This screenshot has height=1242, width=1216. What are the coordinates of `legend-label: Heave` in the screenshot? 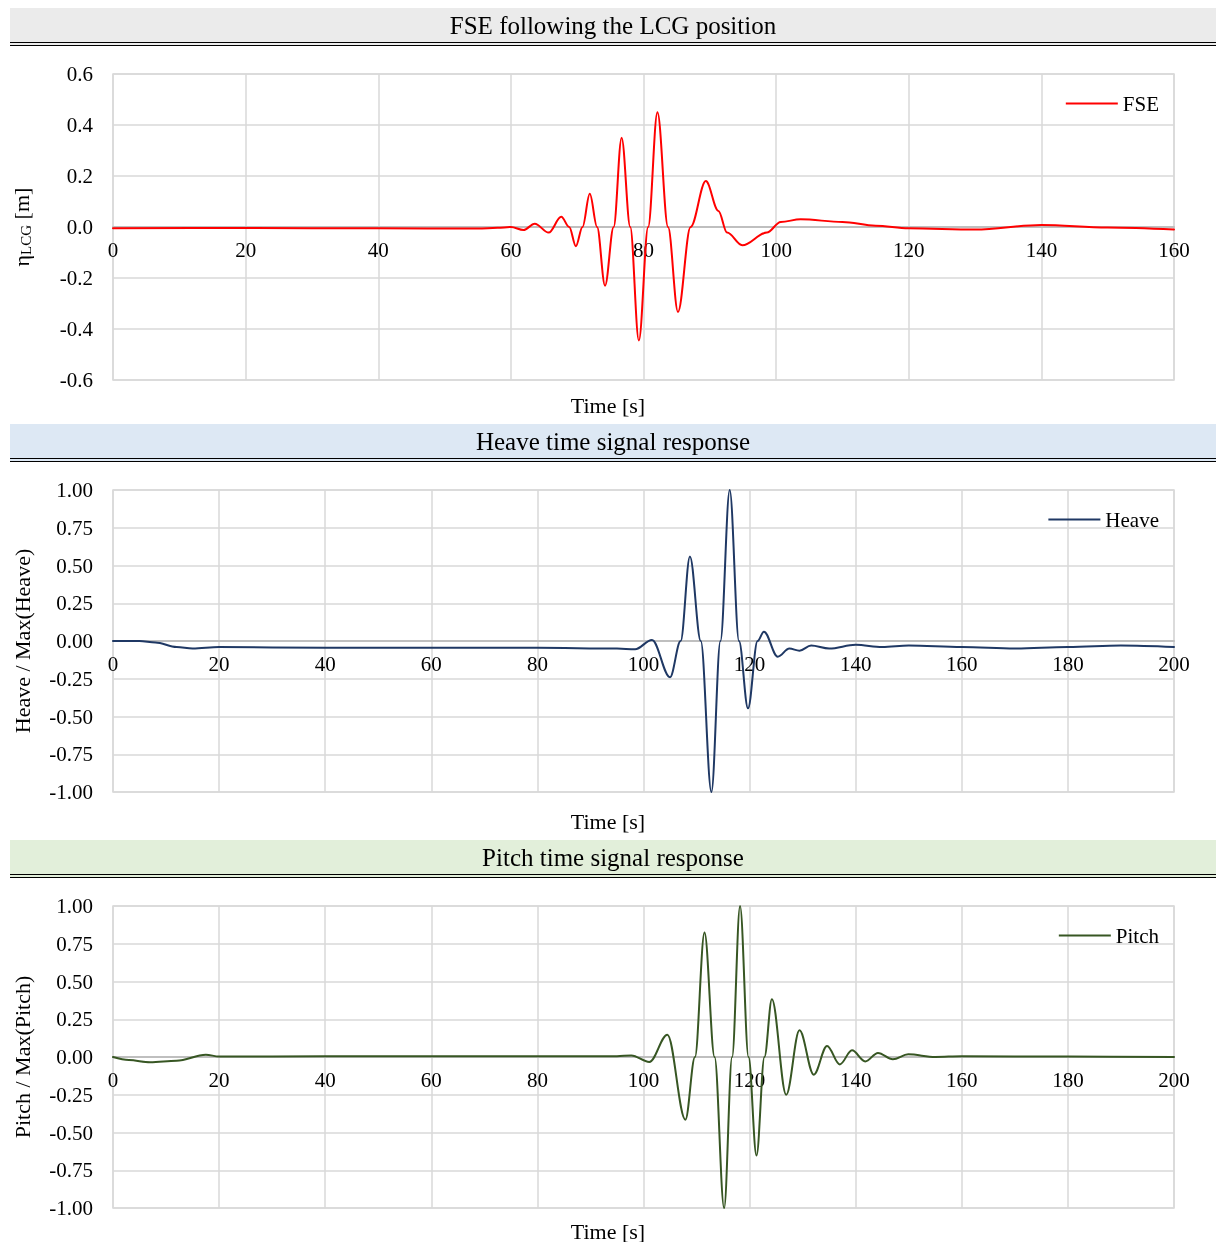 It's located at (1132, 519).